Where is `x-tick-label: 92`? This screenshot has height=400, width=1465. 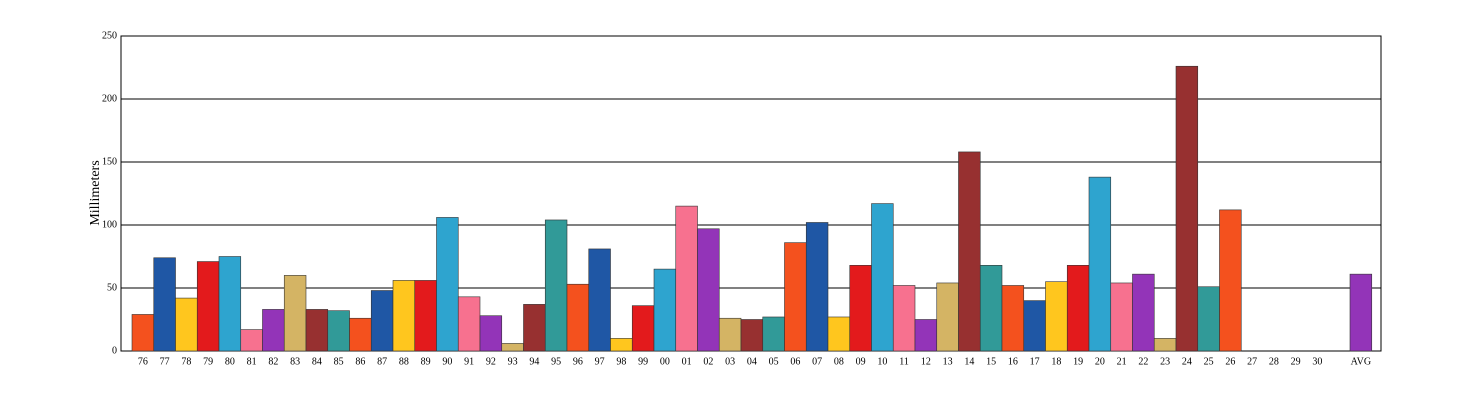 x-tick-label: 92 is located at coordinates (491, 361).